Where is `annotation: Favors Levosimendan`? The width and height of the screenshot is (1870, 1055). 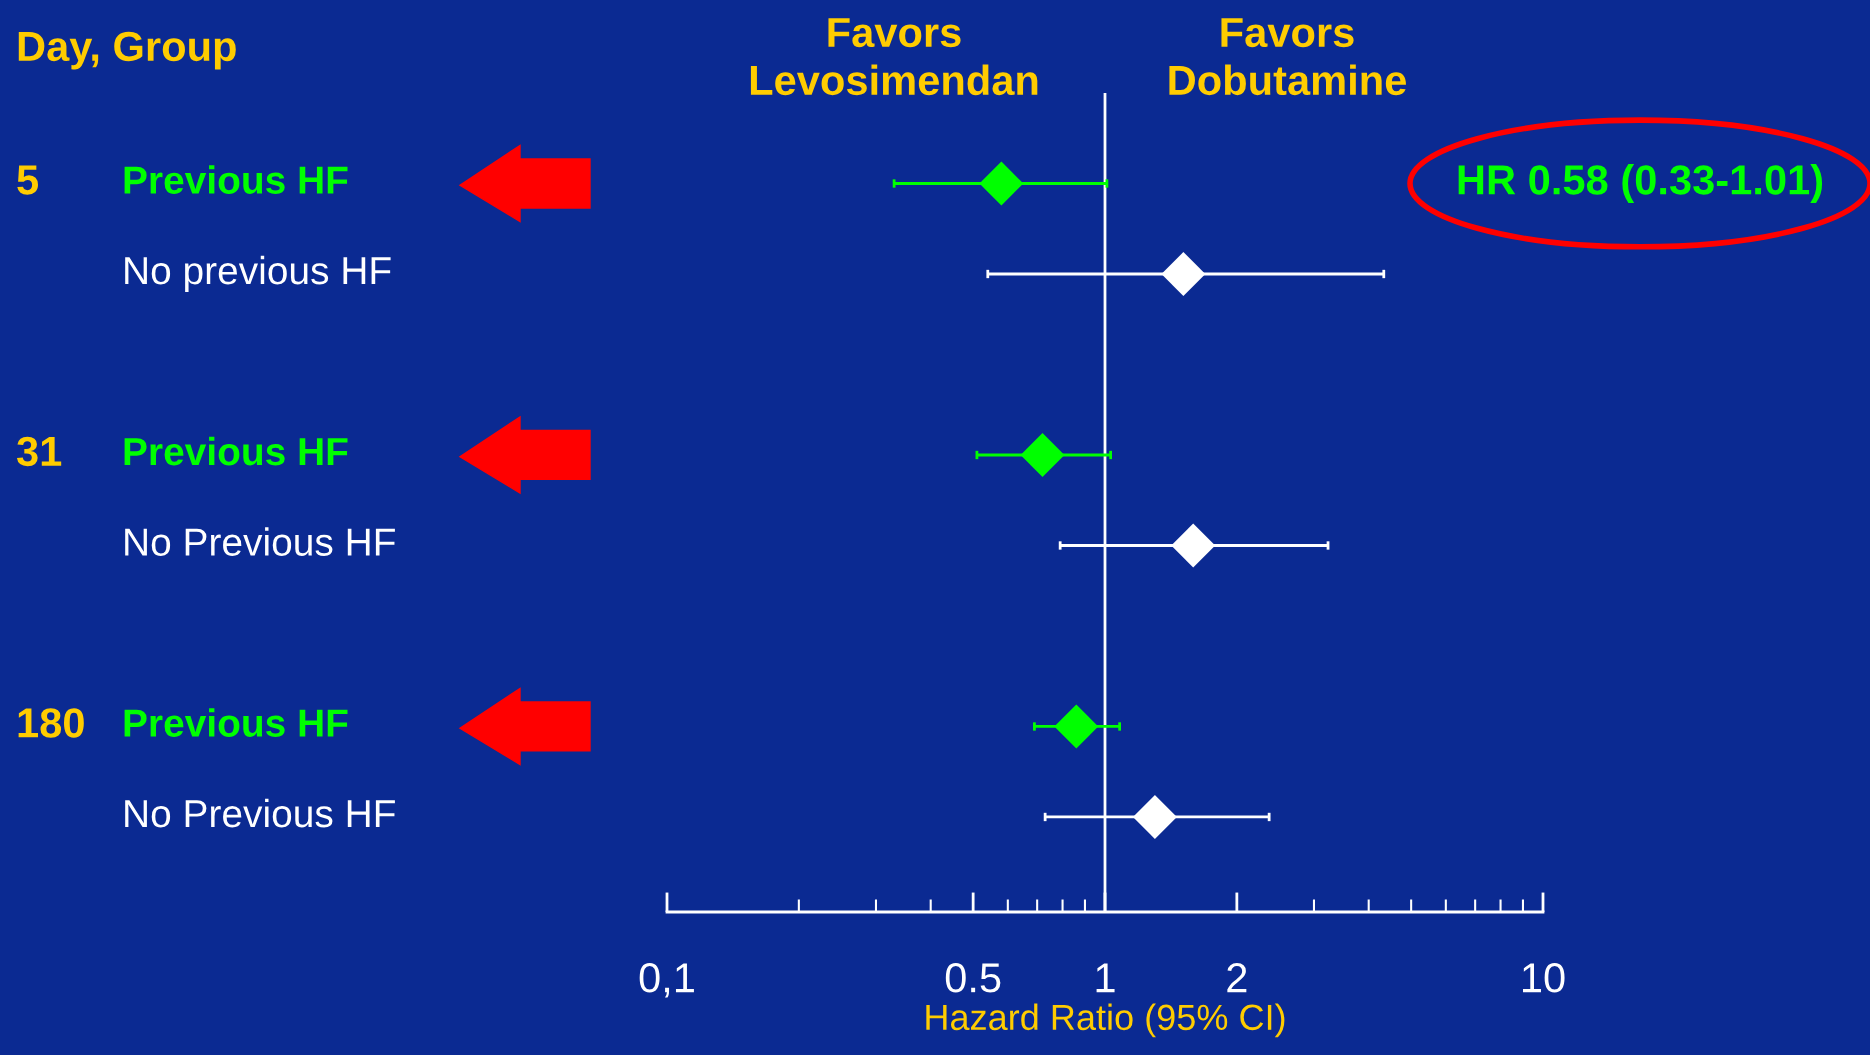 annotation: Favors Levosimendan is located at coordinates (894, 57).